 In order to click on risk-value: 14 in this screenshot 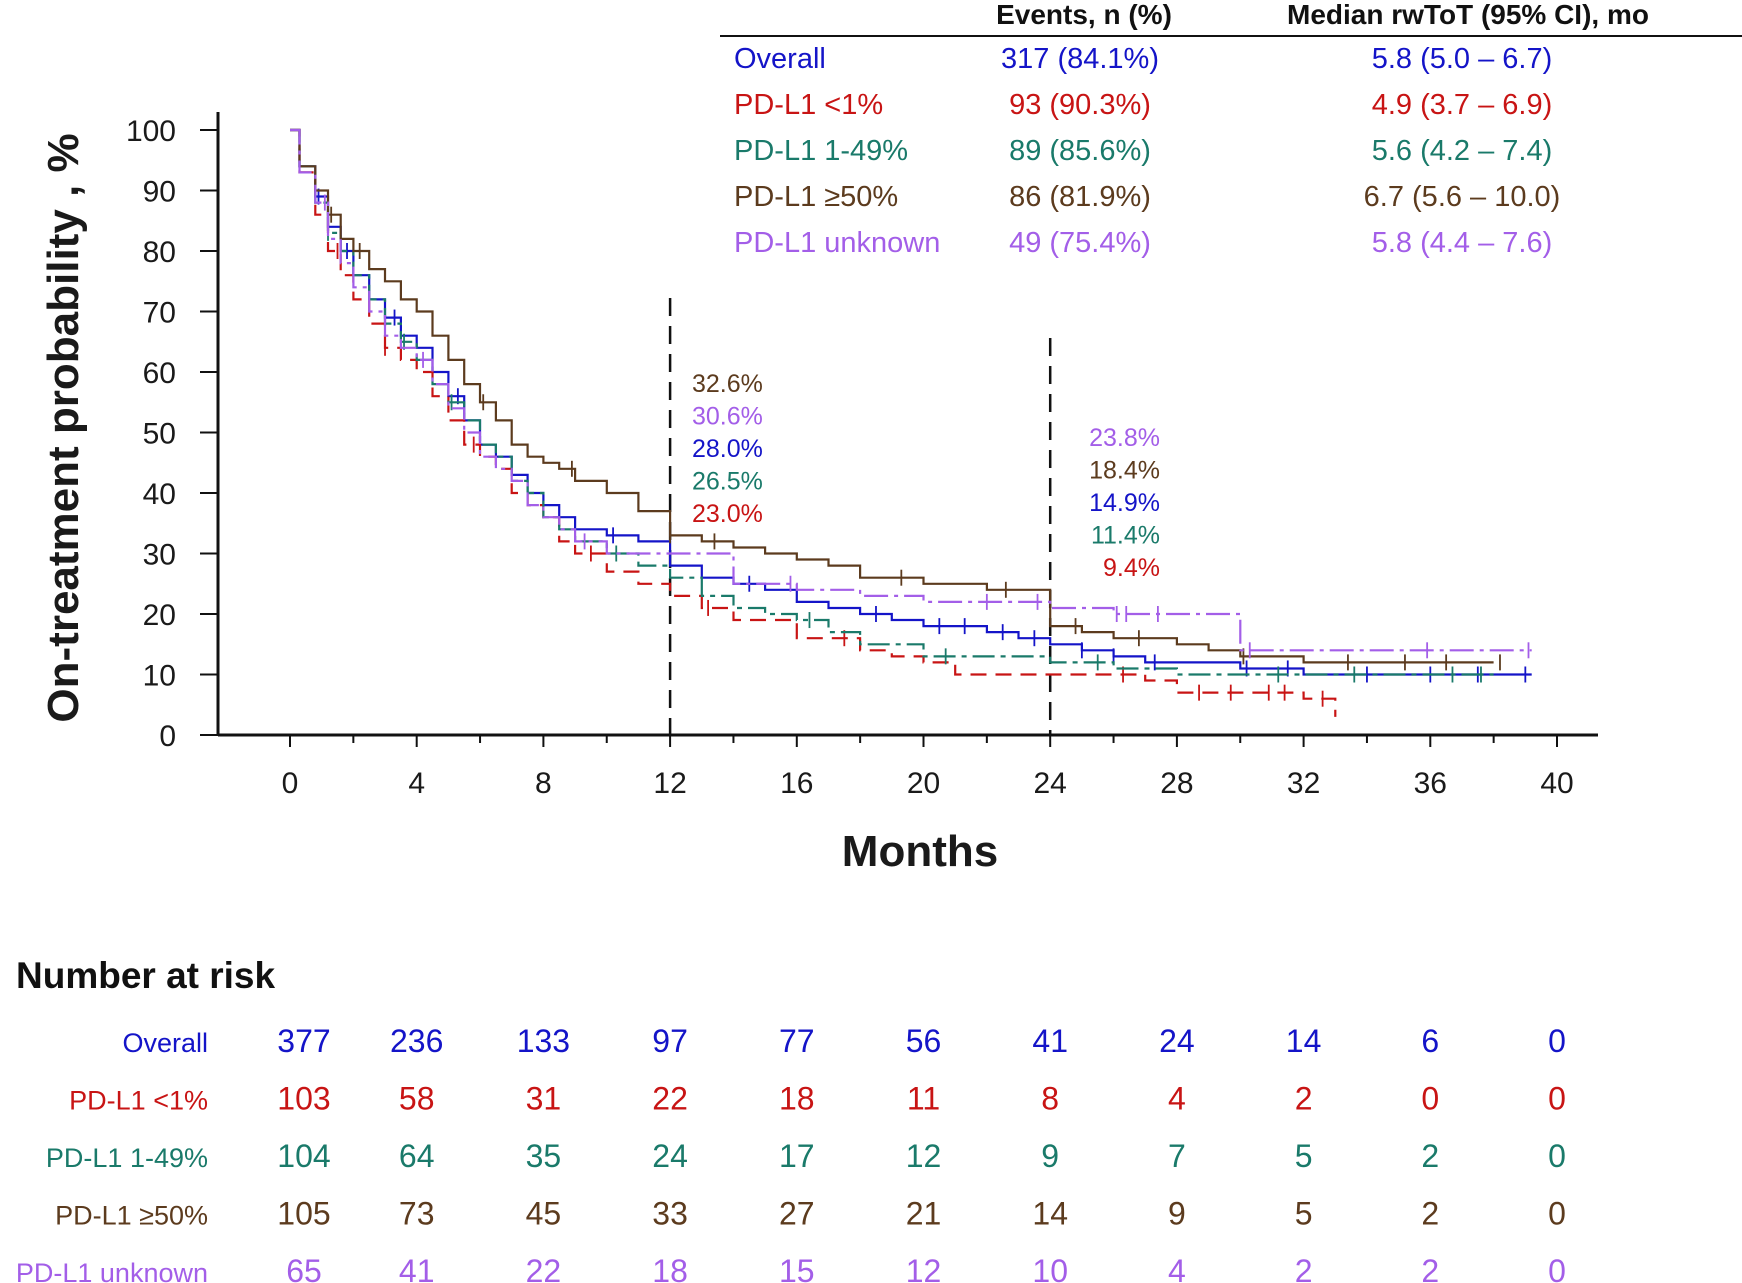, I will do `click(1304, 1041)`.